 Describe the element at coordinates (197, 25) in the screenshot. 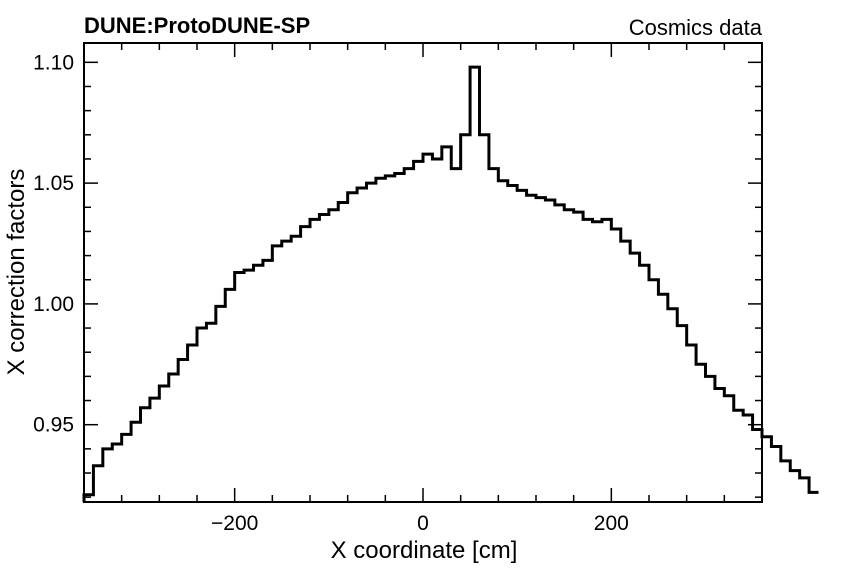

I see `experiment-label: DUNE:ProtoDUNE-SP` at that location.